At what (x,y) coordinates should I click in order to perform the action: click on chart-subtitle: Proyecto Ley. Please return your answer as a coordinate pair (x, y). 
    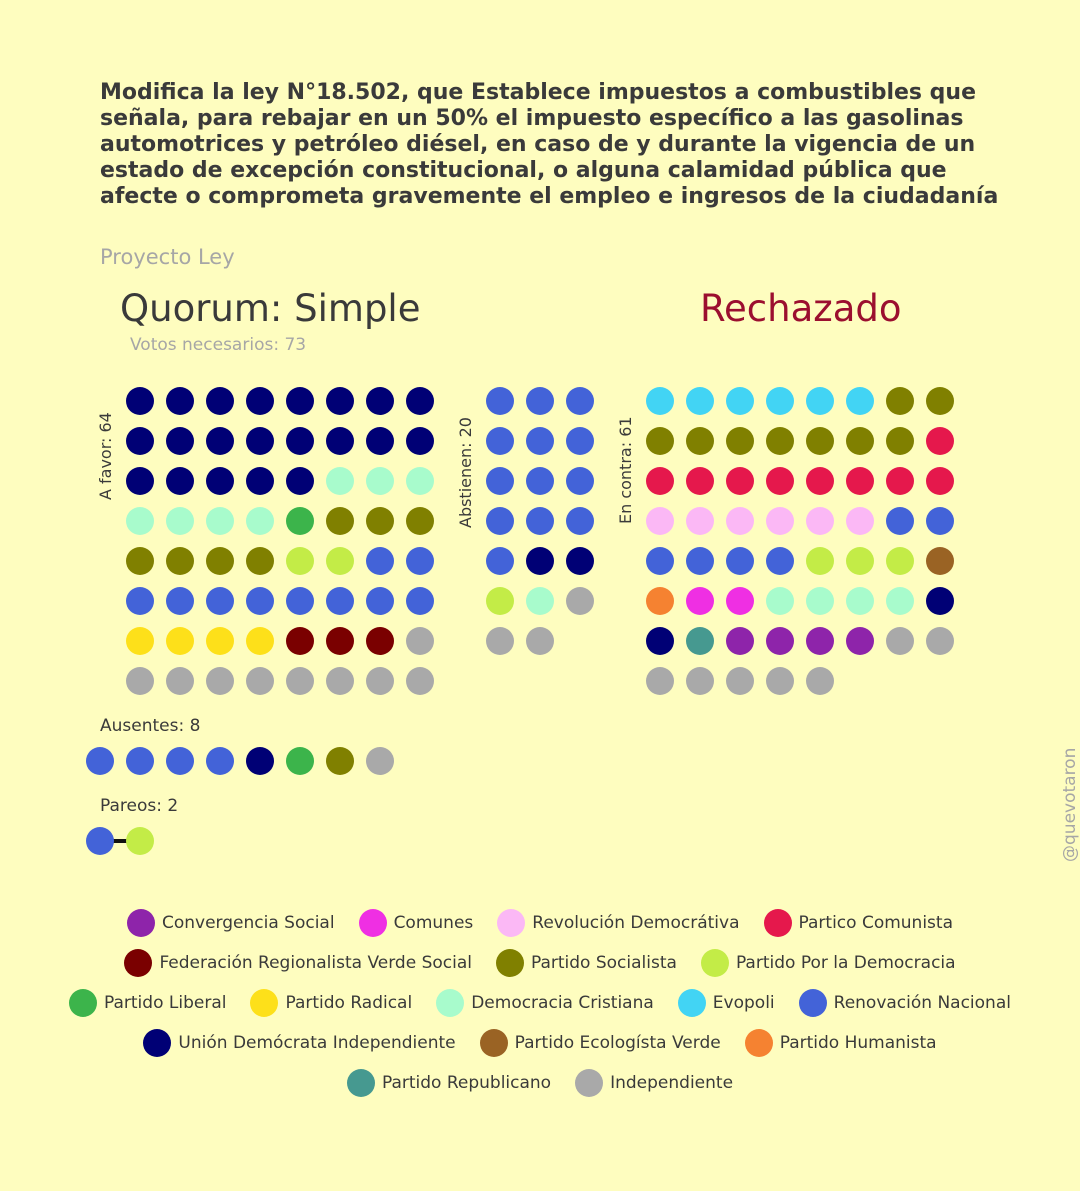
    Looking at the image, I should click on (167, 257).